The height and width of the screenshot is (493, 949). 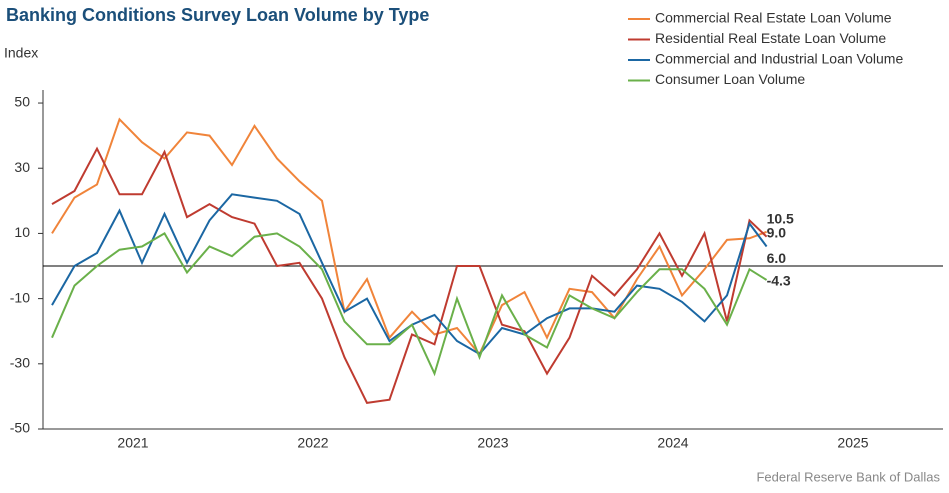 What do you see at coordinates (852, 443) in the screenshot?
I see `x-tick-label: 2025` at bounding box center [852, 443].